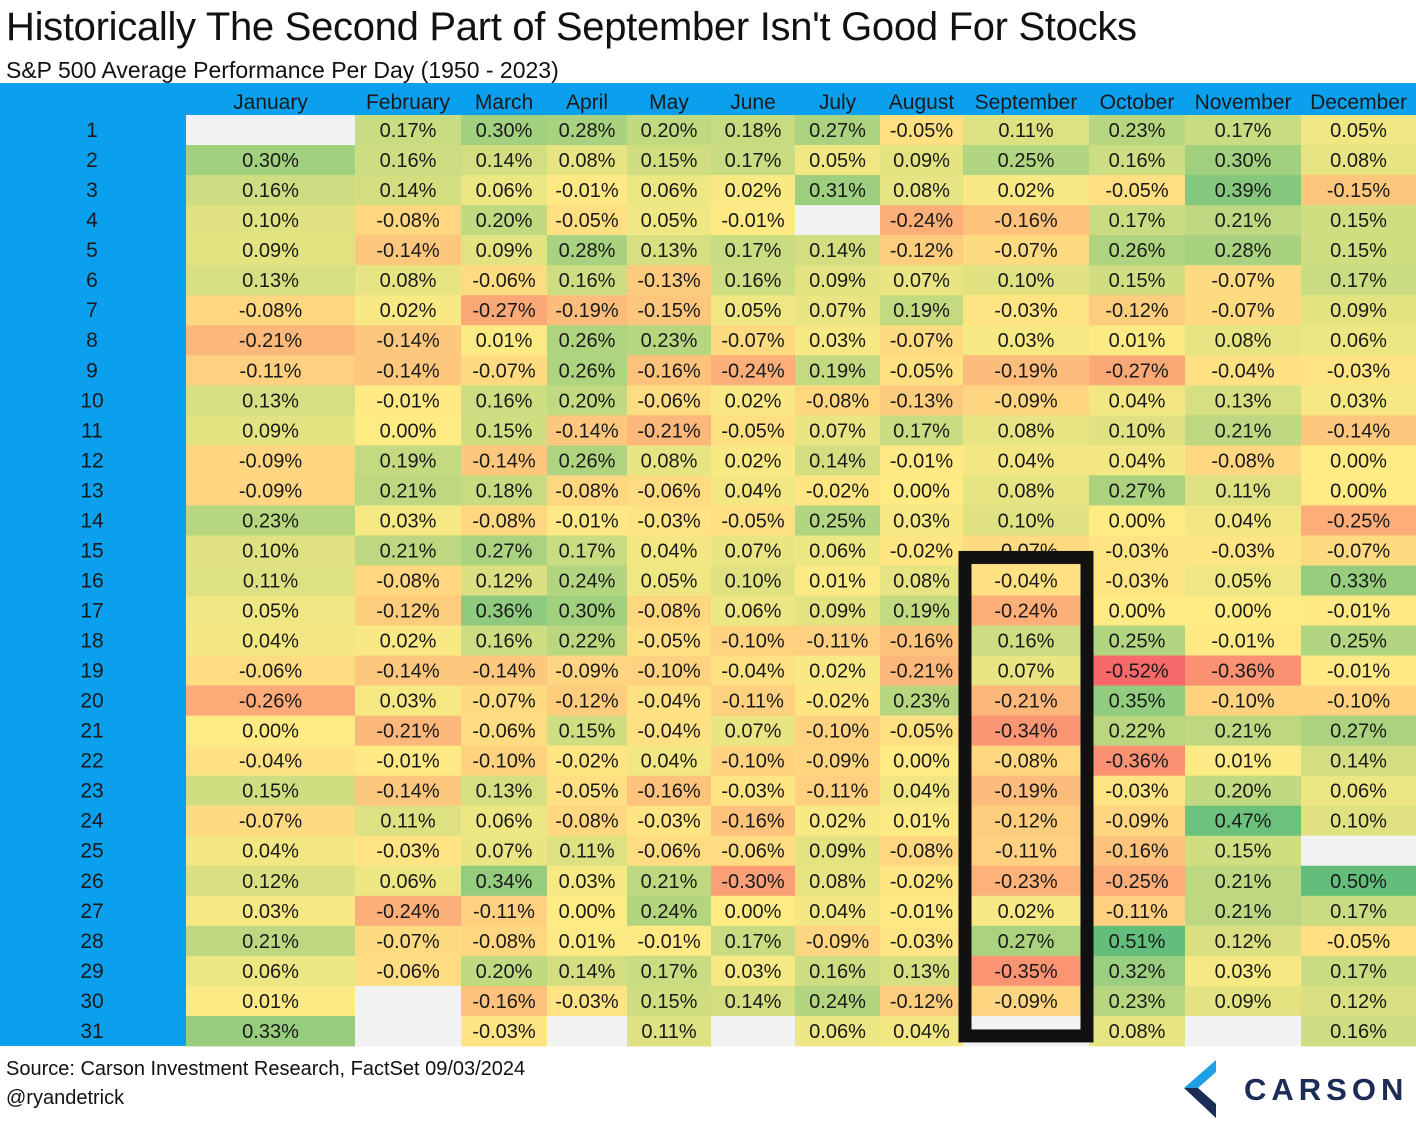 The height and width of the screenshot is (1138, 1416). Describe the element at coordinates (669, 341) in the screenshot. I see `cell-value: 0.23%` at that location.